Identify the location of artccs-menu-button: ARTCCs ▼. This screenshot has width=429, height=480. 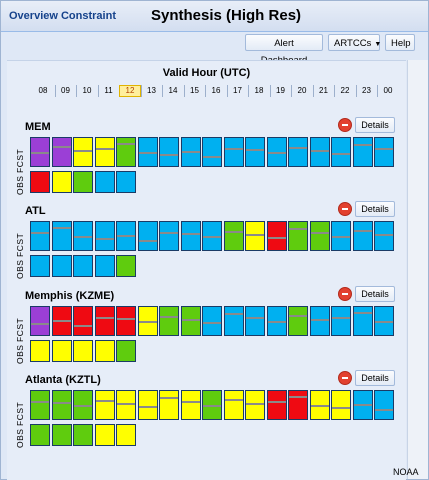
(354, 42).